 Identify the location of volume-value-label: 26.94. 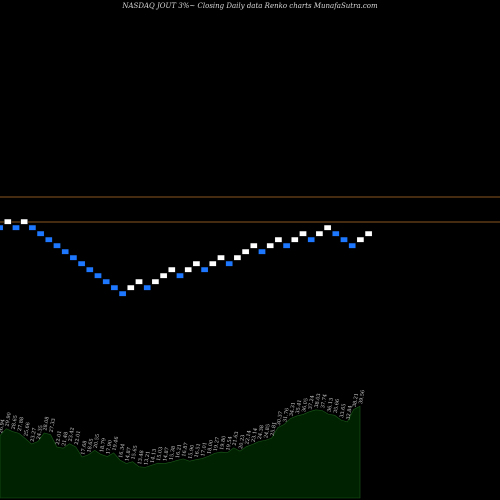
(3, 426).